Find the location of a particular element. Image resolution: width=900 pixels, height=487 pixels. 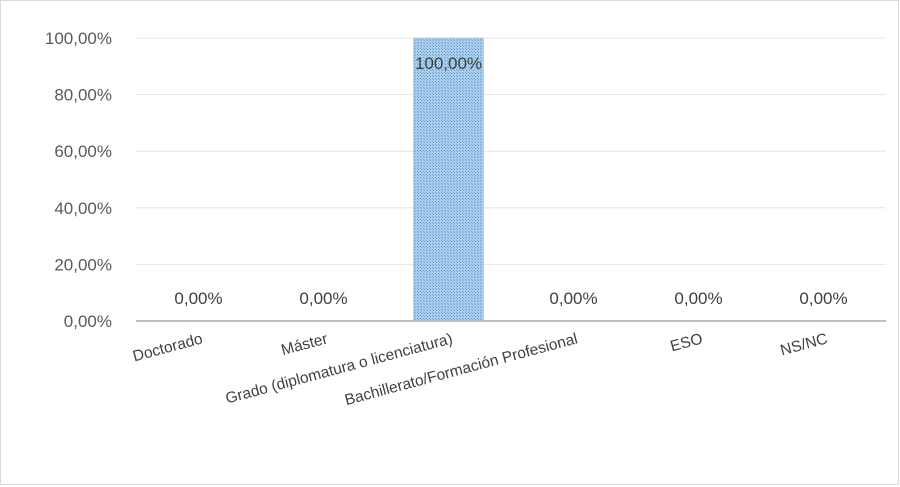

x-category-label: Máster is located at coordinates (304, 344).